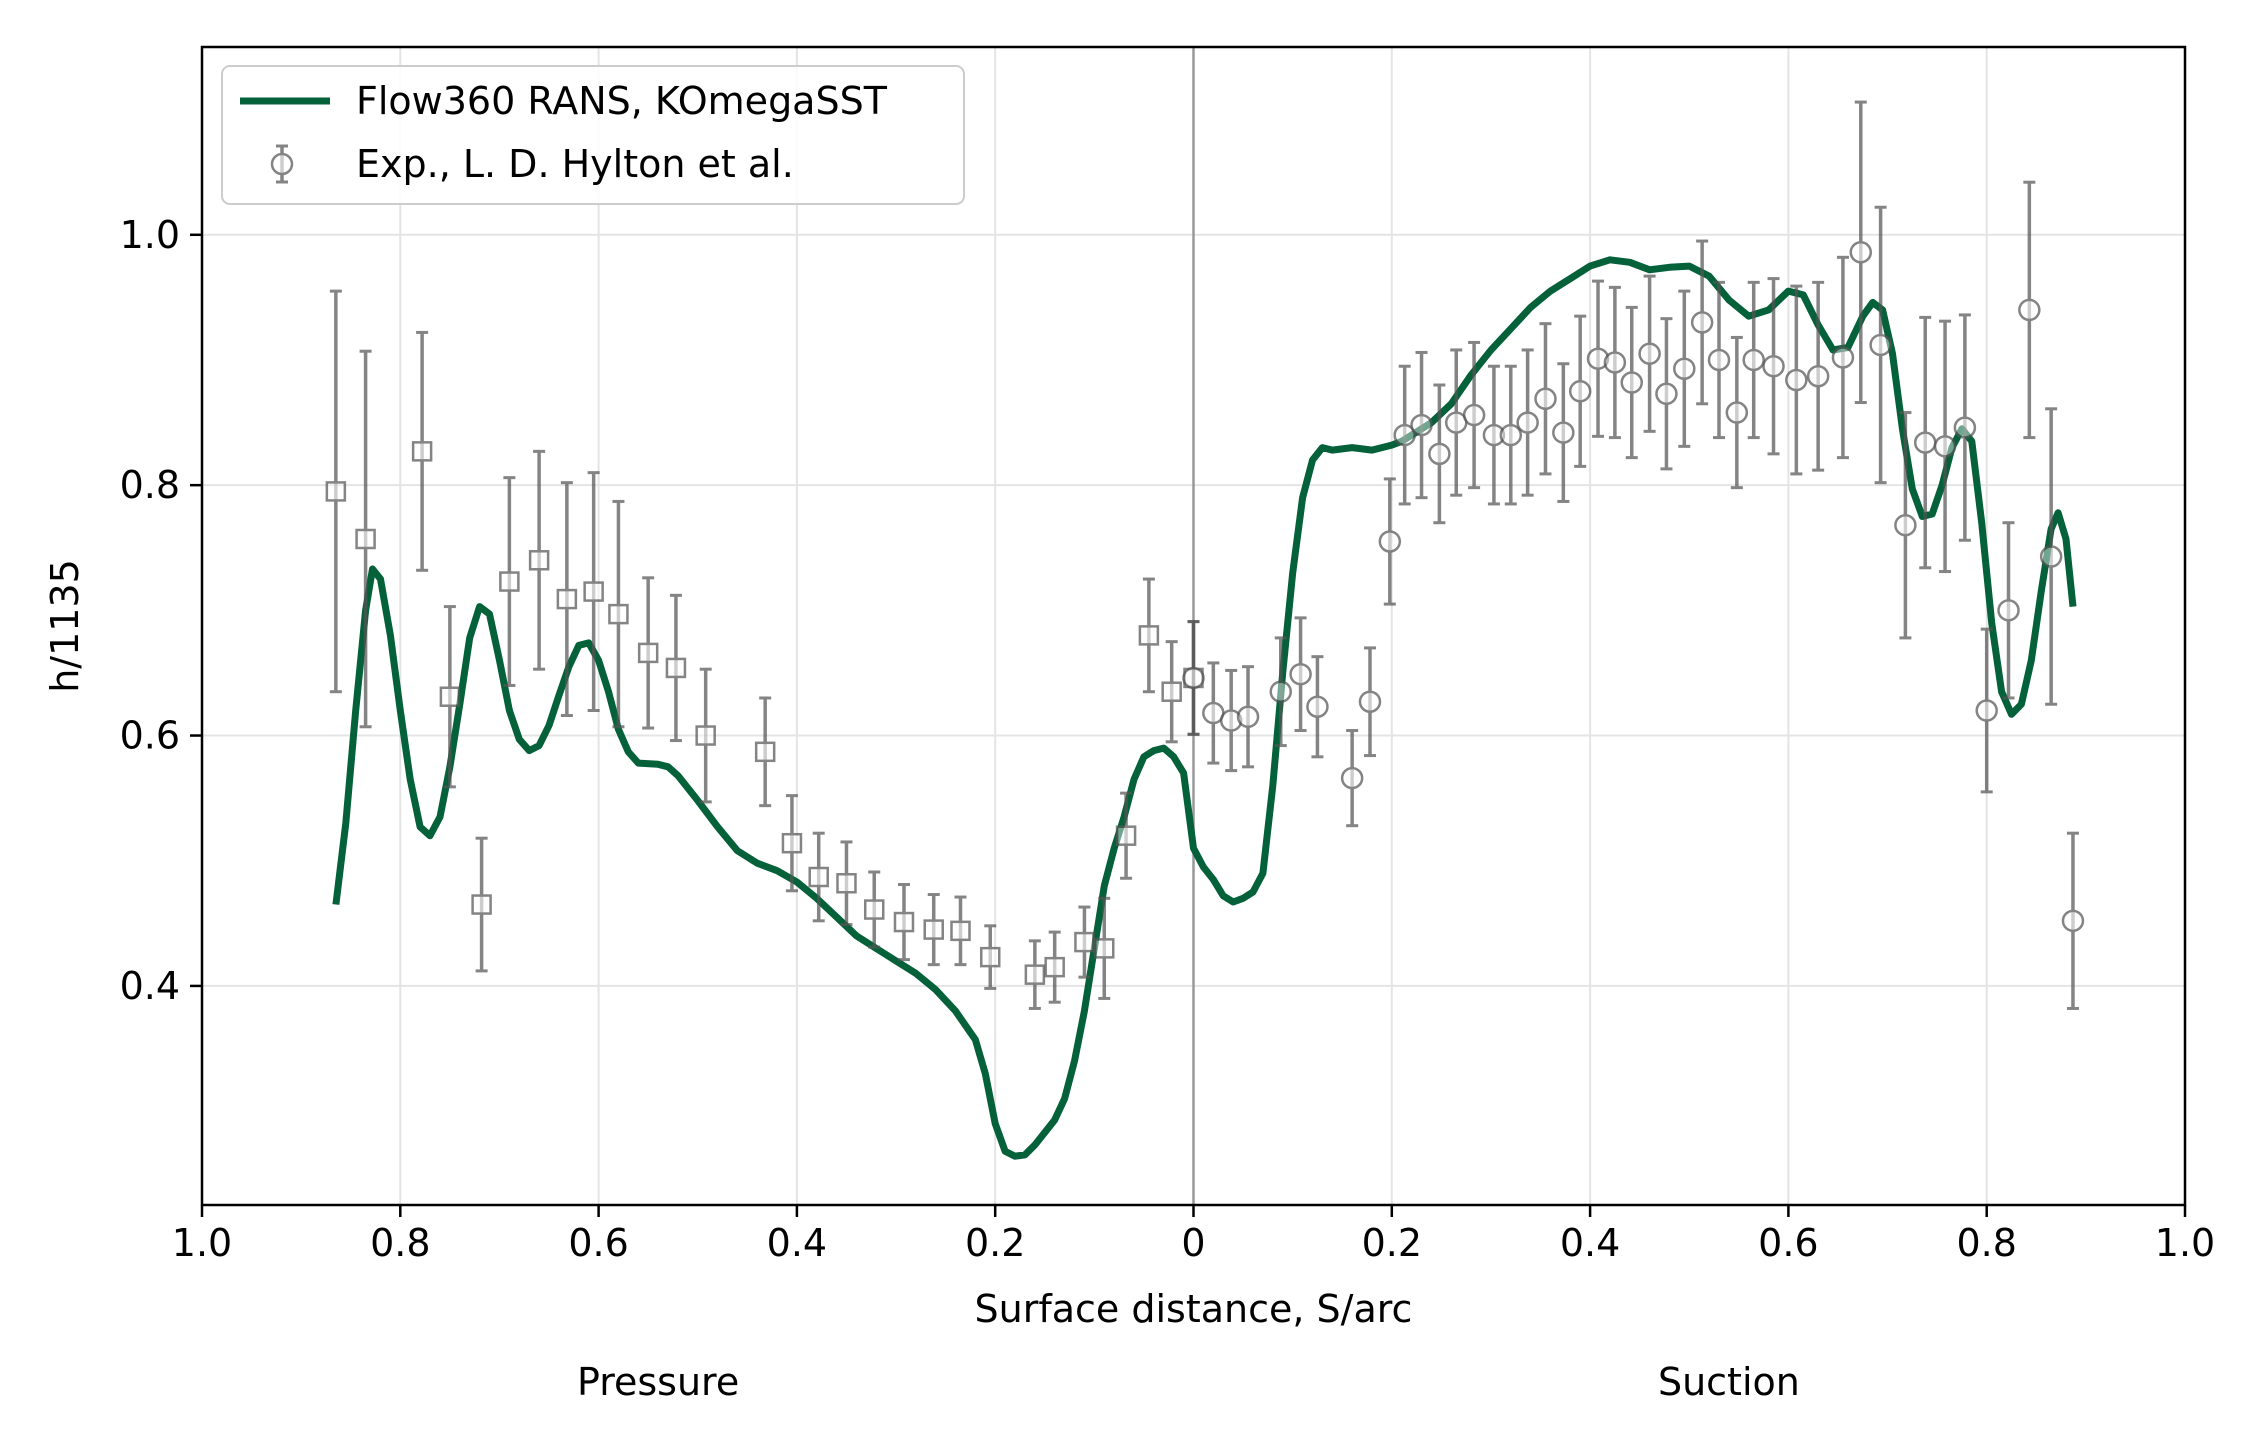 This screenshot has width=2250, height=1445. I want to click on y-tick-label: 0.8, so click(150, 485).